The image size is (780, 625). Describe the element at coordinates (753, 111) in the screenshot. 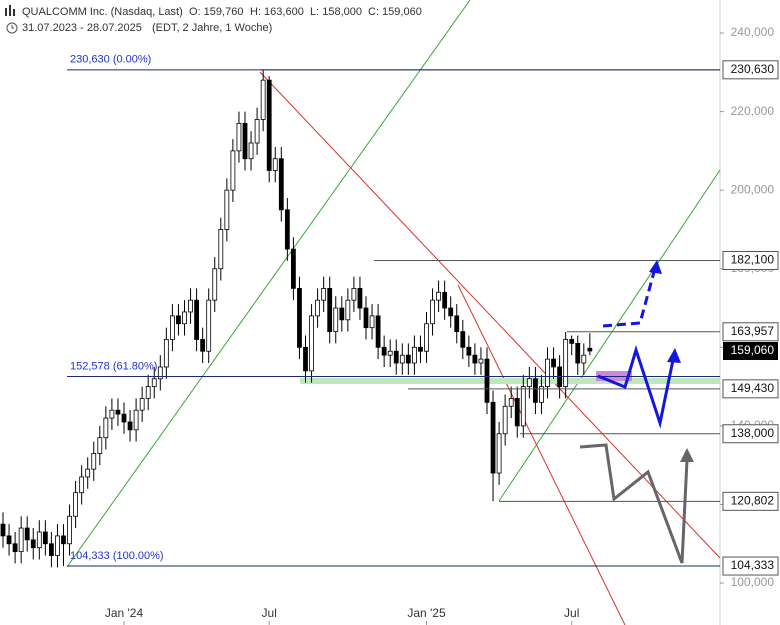

I see `y-tick-label: 220,000` at that location.